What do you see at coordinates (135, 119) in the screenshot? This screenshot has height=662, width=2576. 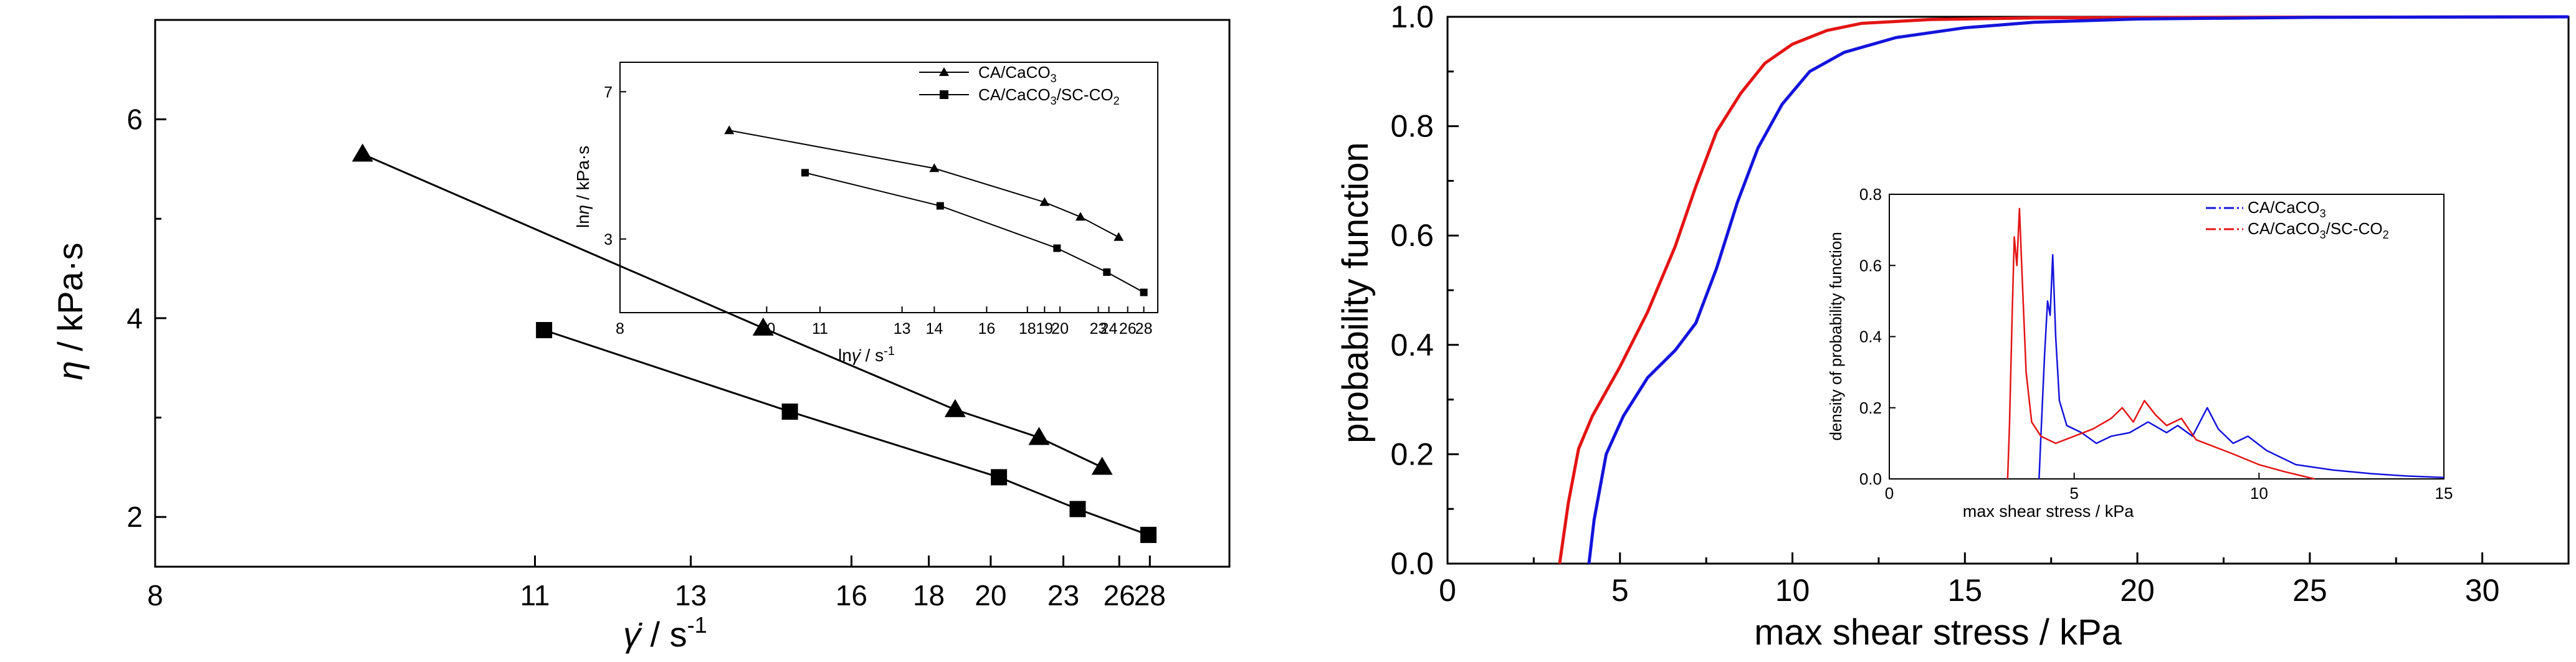 I see `y-tick-label: 6` at bounding box center [135, 119].